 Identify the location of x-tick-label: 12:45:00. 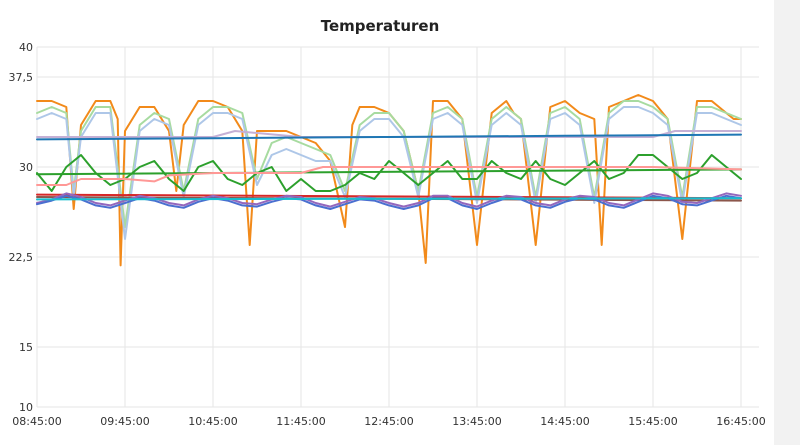
(388, 421).